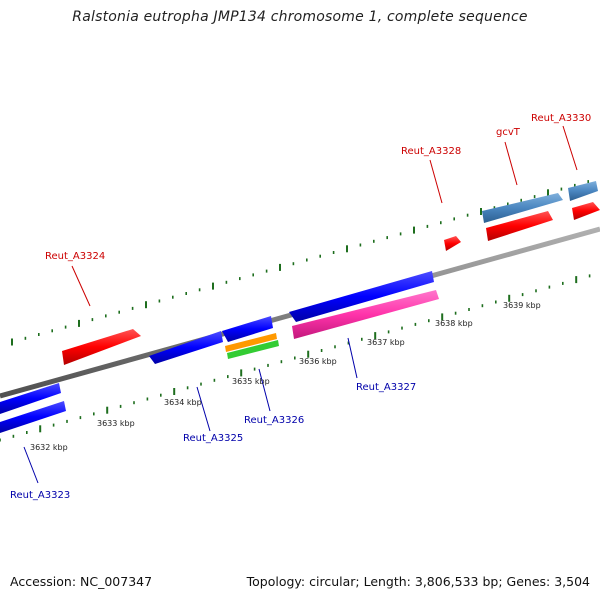 The width and height of the screenshot is (600, 600). What do you see at coordinates (431, 151) in the screenshot?
I see `gene-label-reut-a3328: Reut_A3328` at bounding box center [431, 151].